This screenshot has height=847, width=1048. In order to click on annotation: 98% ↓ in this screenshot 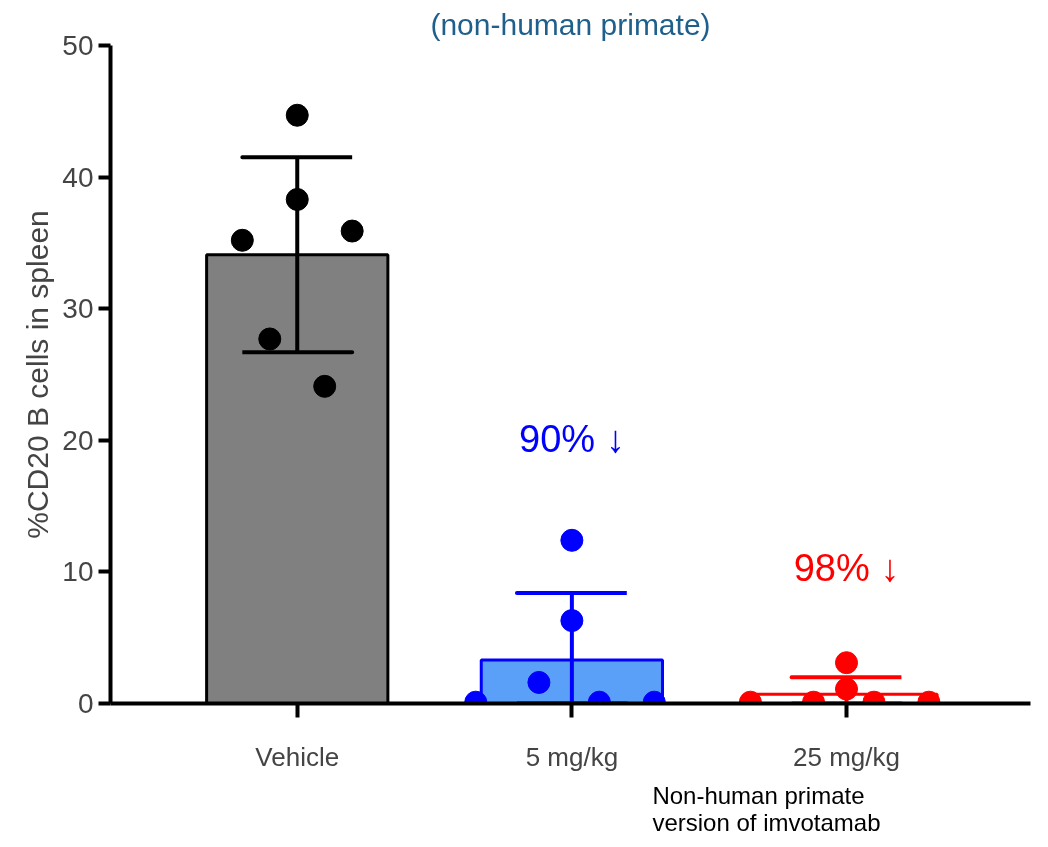, I will do `click(846, 568)`.